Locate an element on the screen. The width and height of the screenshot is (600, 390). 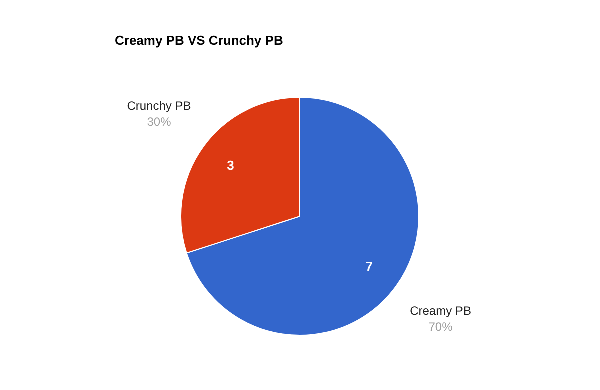
data-label: 30% is located at coordinates (159, 122).